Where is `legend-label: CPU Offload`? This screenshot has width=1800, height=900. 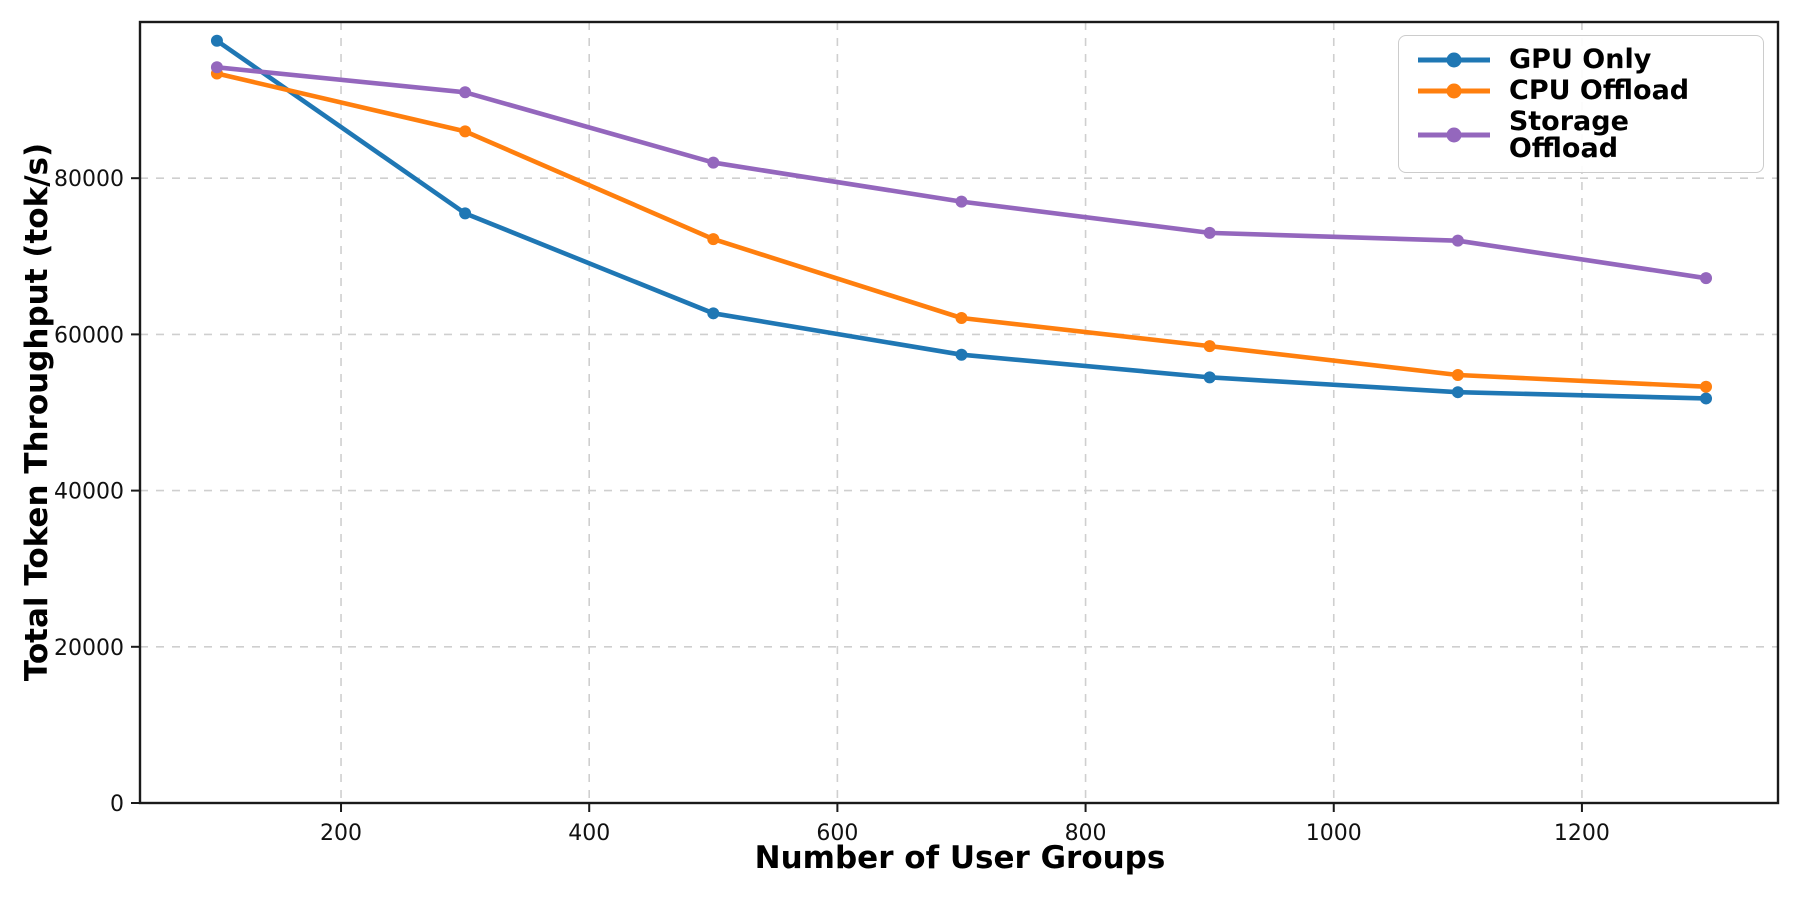
legend-label: CPU Offload is located at coordinates (1599, 90).